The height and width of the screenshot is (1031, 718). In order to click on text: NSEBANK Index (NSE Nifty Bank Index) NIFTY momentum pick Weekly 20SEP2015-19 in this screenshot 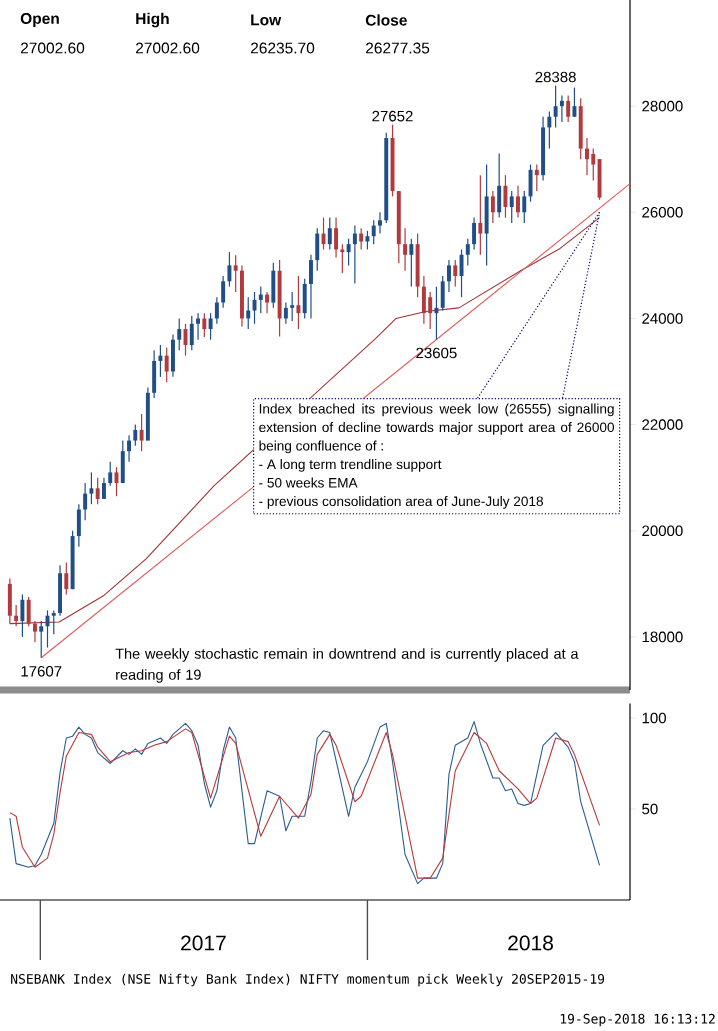, I will do `click(308, 980)`.